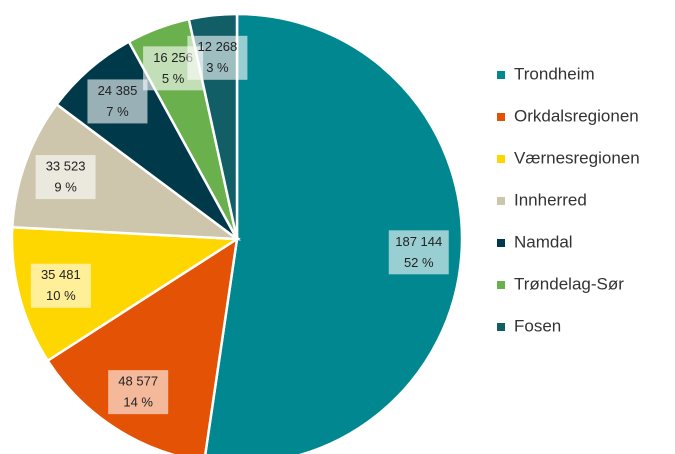 This screenshot has width=675, height=454. Describe the element at coordinates (550, 199) in the screenshot. I see `legend-label: Innherred` at that location.